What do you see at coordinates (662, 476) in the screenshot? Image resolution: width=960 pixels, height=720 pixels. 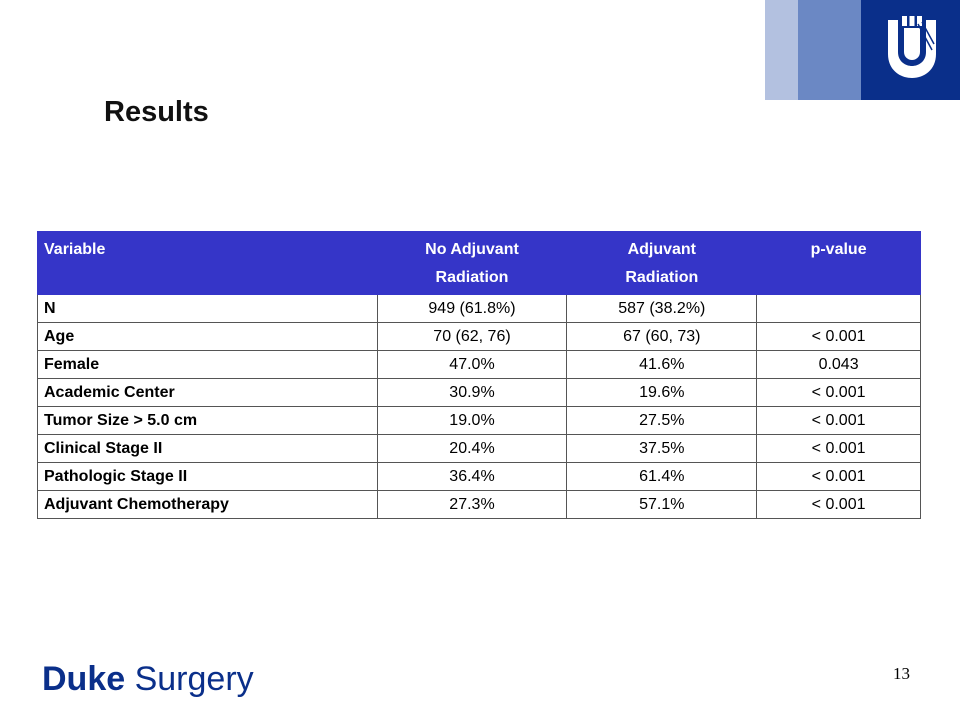 I see `cell-adjuvant: 61.4%` at bounding box center [662, 476].